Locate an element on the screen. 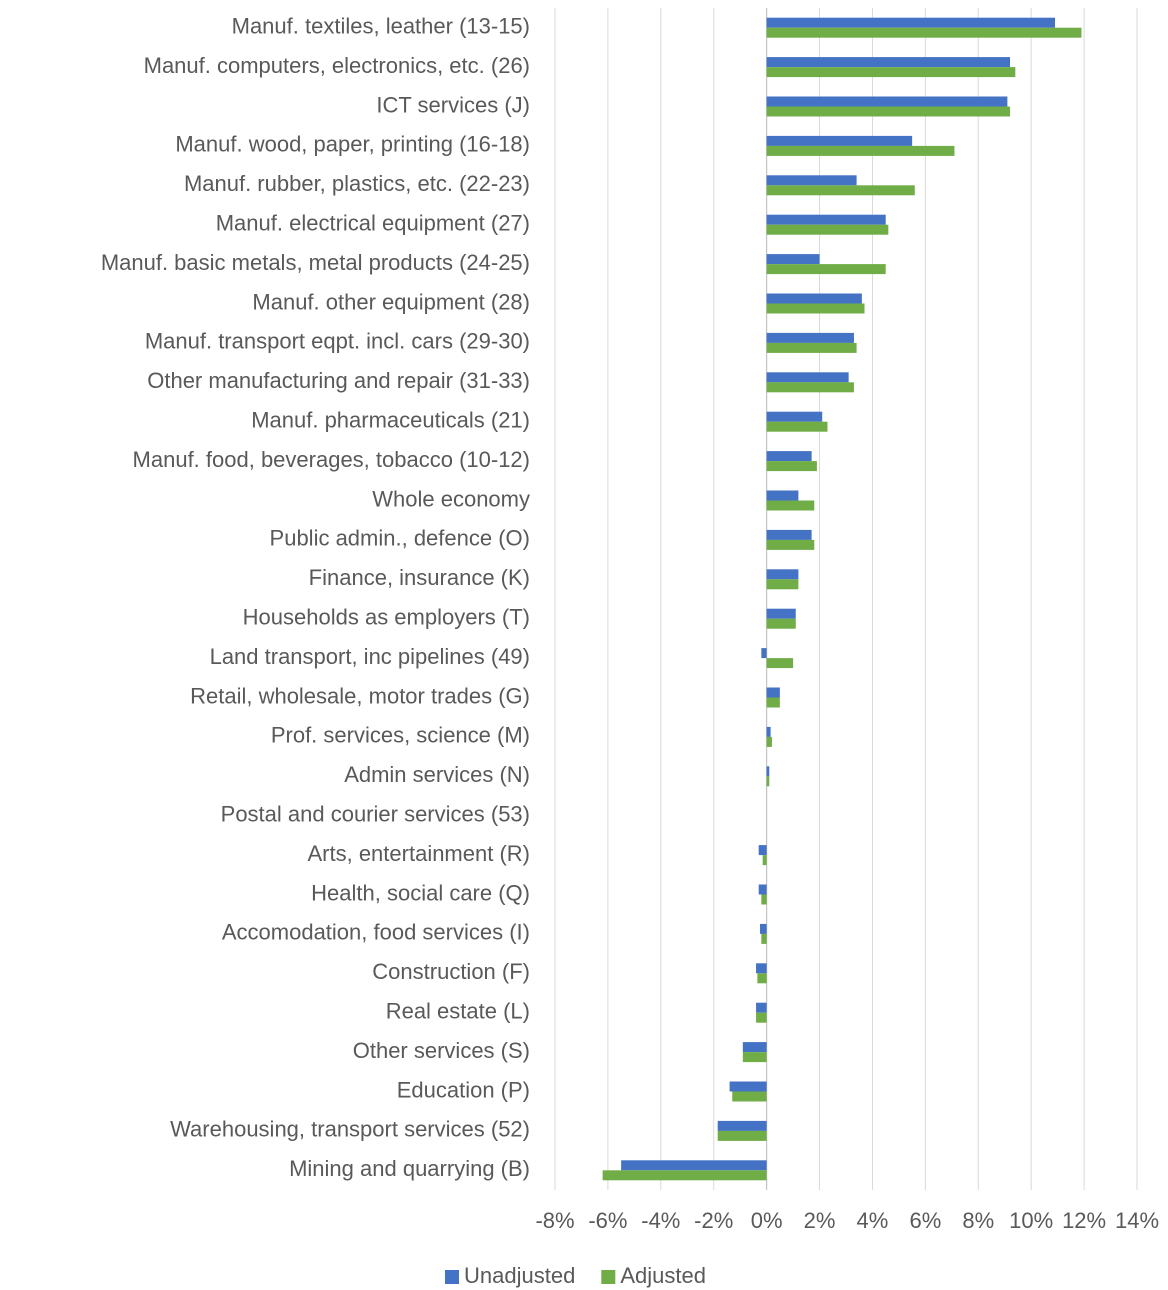  y-tick-label: Other manufacturing and repair (31-33) is located at coordinates (338, 380).